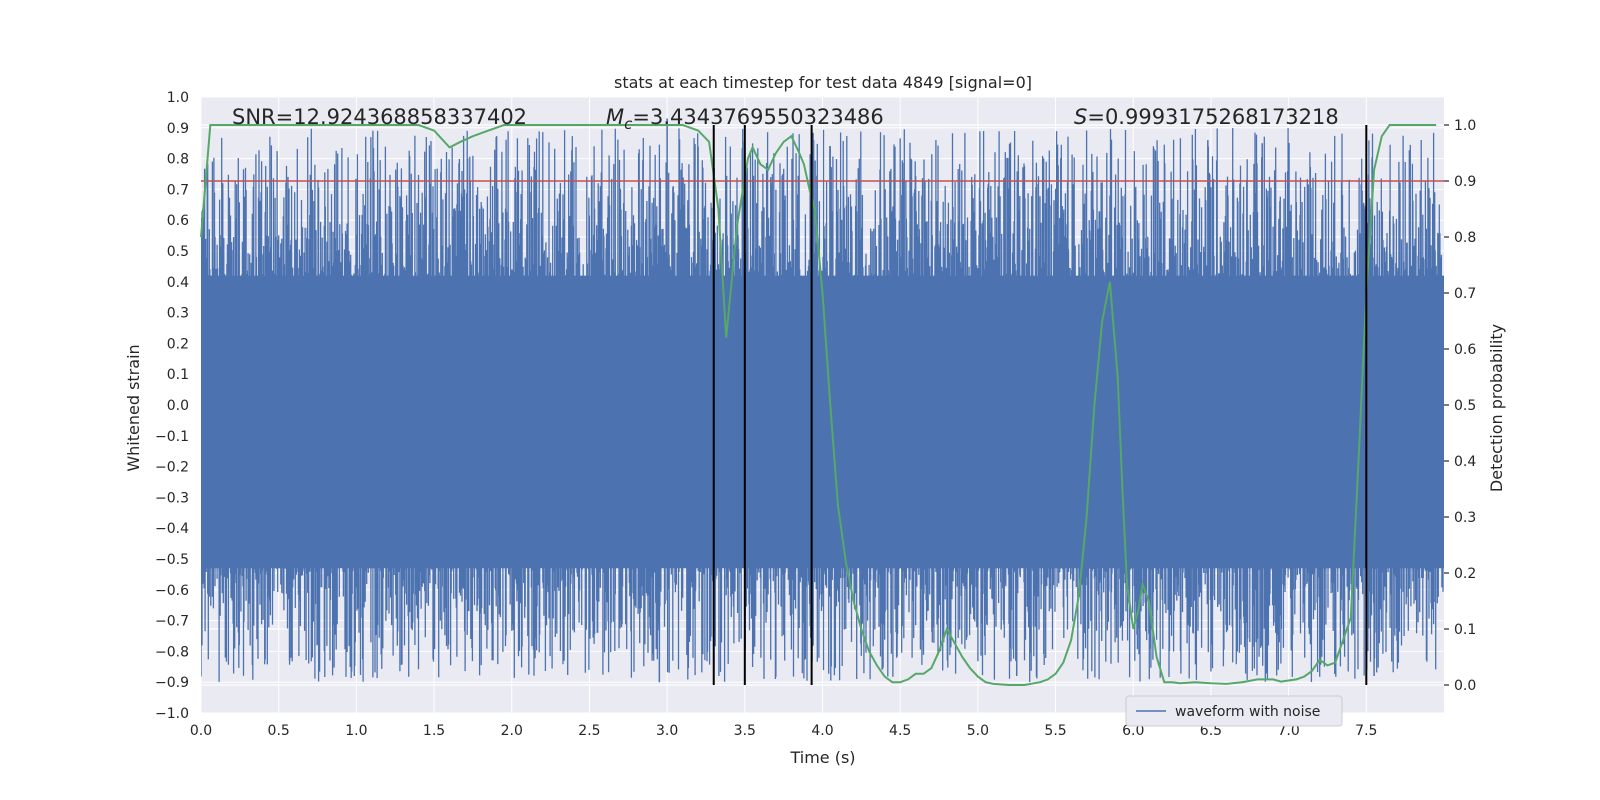 The image size is (1600, 800). What do you see at coordinates (172, 652) in the screenshot?
I see `y-tick-label: −0.8` at bounding box center [172, 652].